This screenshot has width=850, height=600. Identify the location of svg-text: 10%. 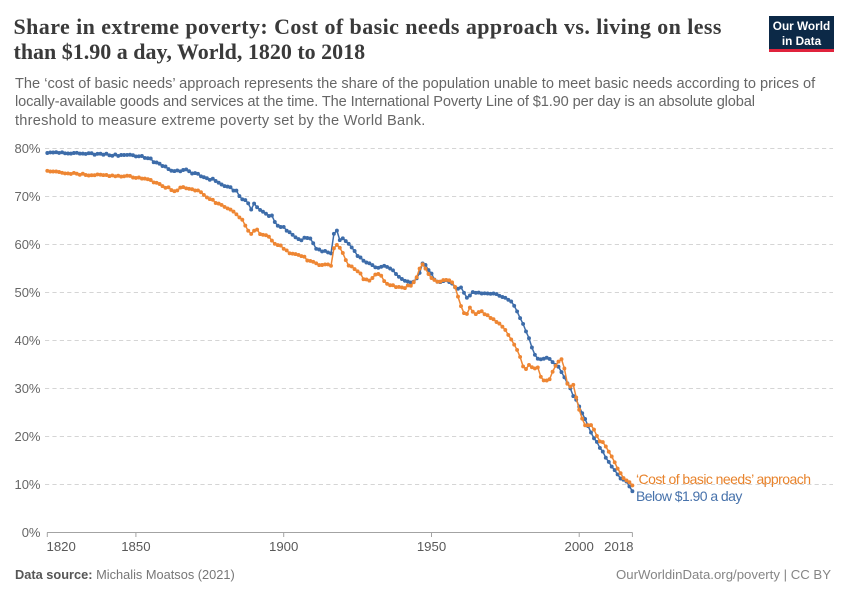
(27, 484).